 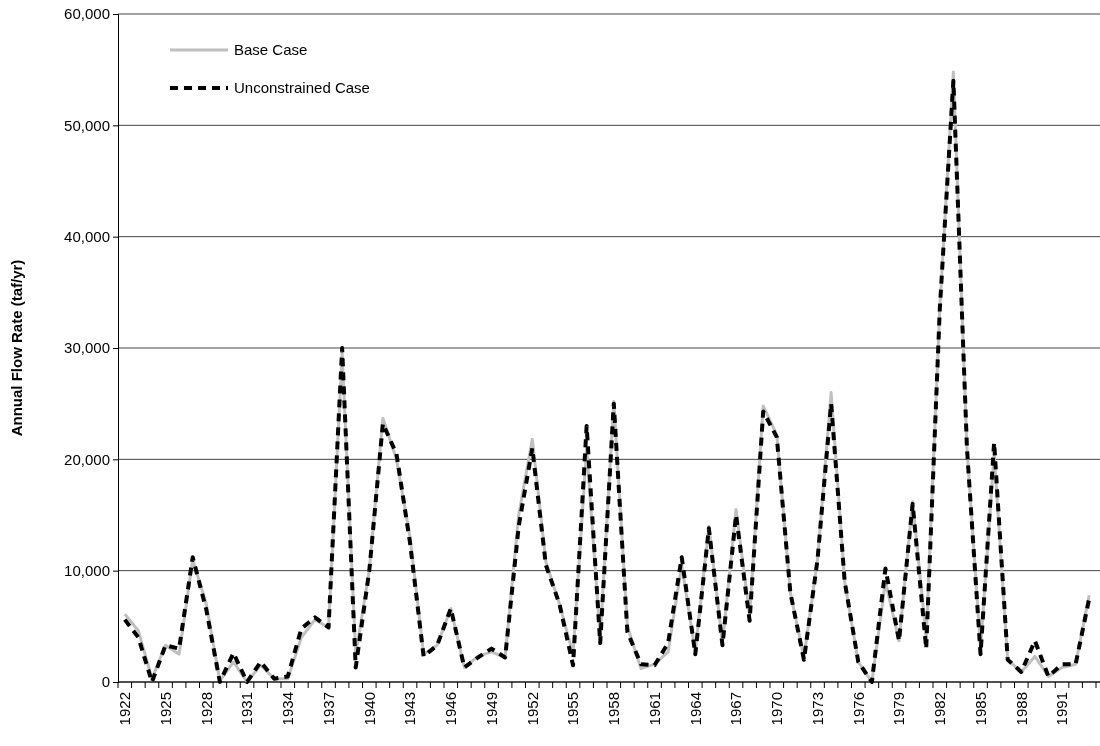 I want to click on x-tick-label: 1967, so click(x=736, y=709).